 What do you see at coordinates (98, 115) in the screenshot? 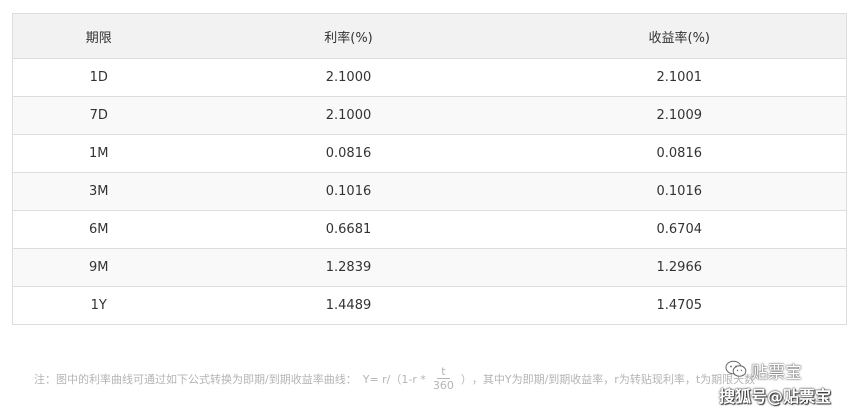
I see `cell-term: 7D` at bounding box center [98, 115].